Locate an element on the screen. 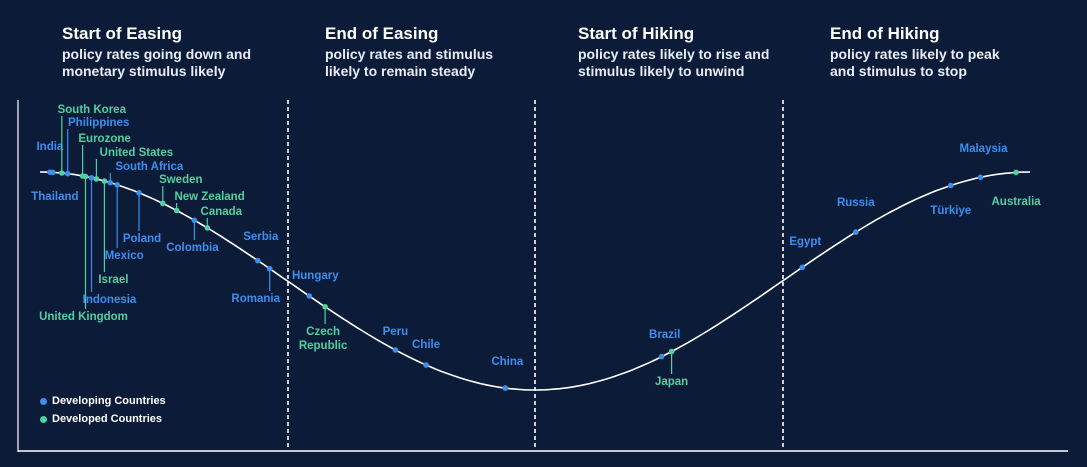 This screenshot has height=467, width=1087. phase-1-title: Start of Easing is located at coordinates (122, 33).